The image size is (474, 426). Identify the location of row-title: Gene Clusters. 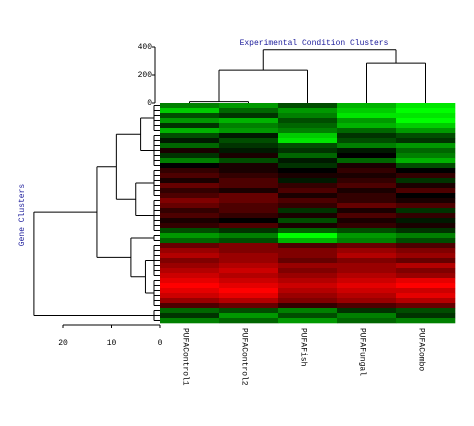
(22, 215).